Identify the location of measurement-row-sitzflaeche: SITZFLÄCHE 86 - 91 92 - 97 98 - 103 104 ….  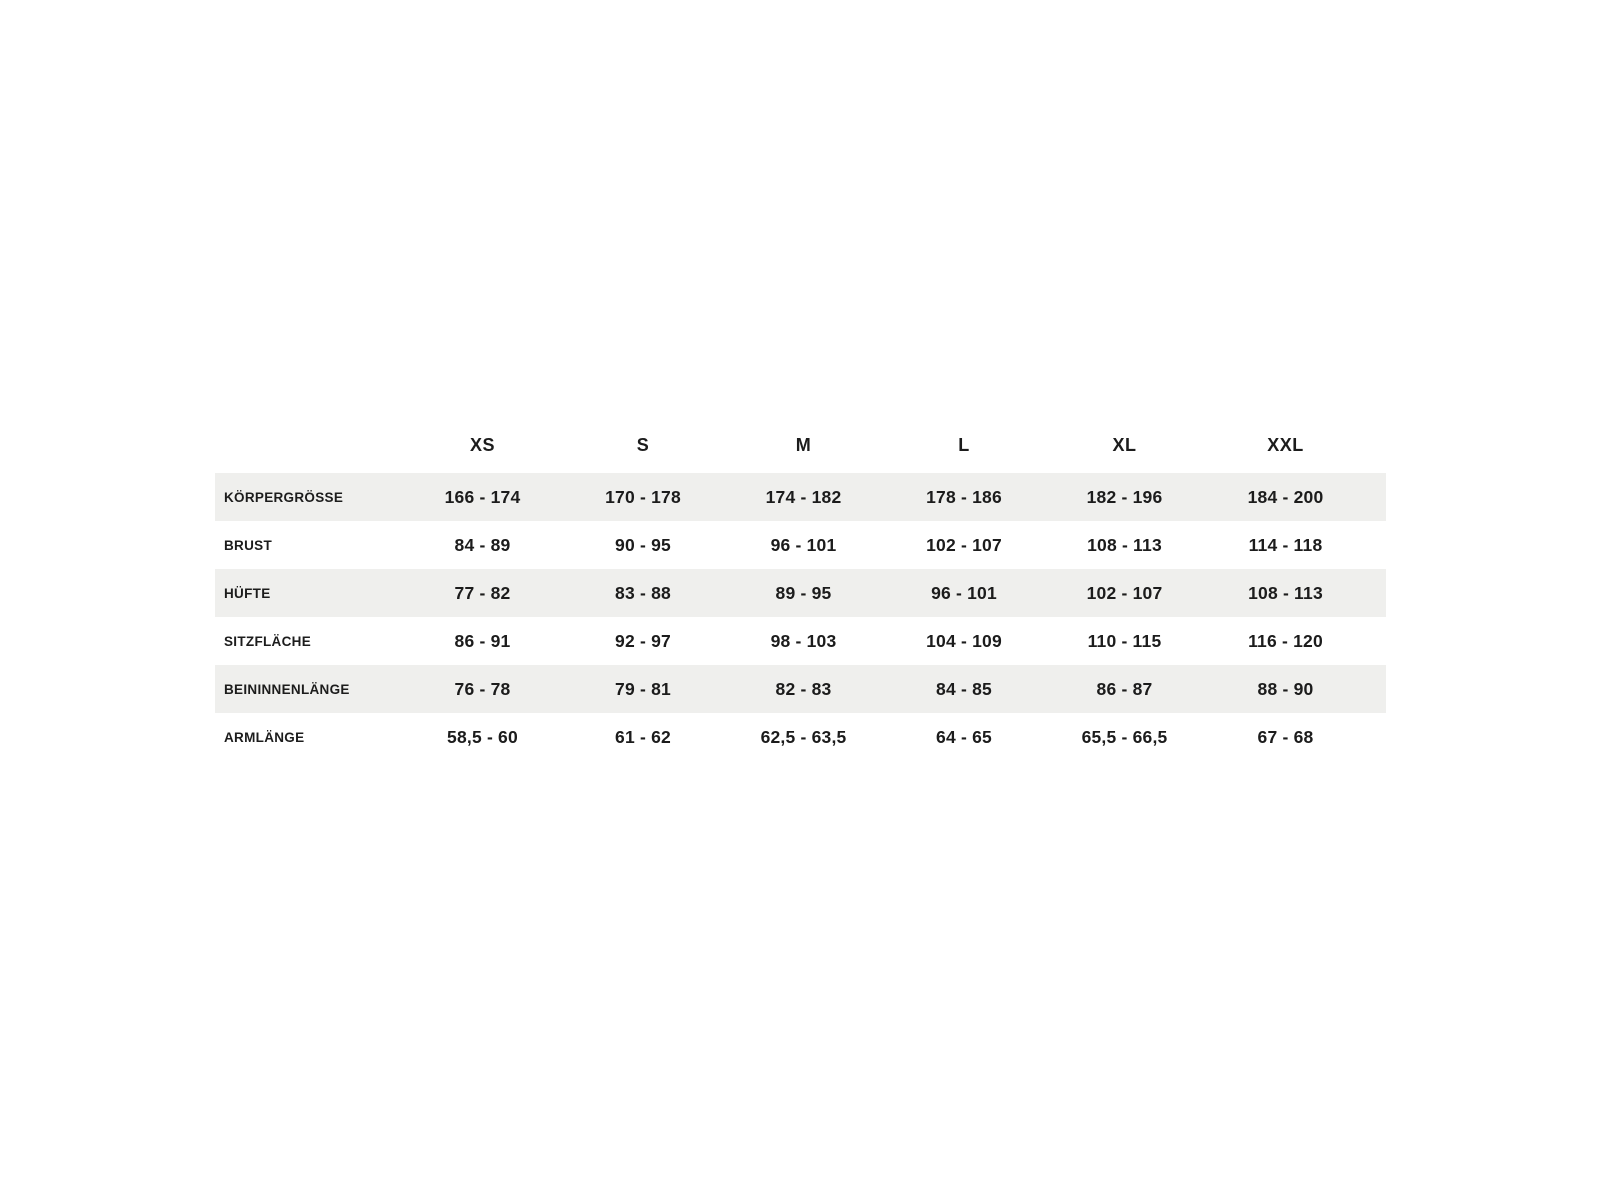
(800, 641).